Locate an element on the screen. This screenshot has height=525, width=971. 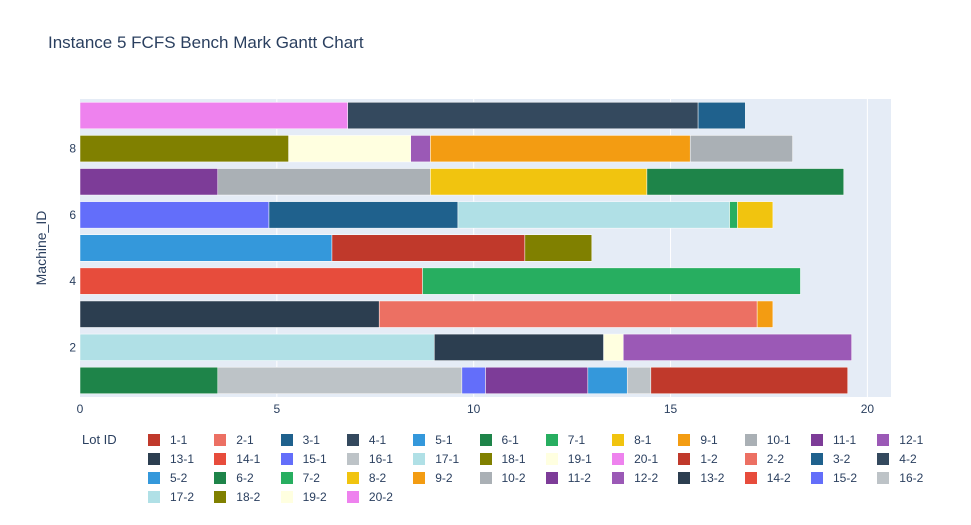
legend-label: 15-1 is located at coordinates (314, 459).